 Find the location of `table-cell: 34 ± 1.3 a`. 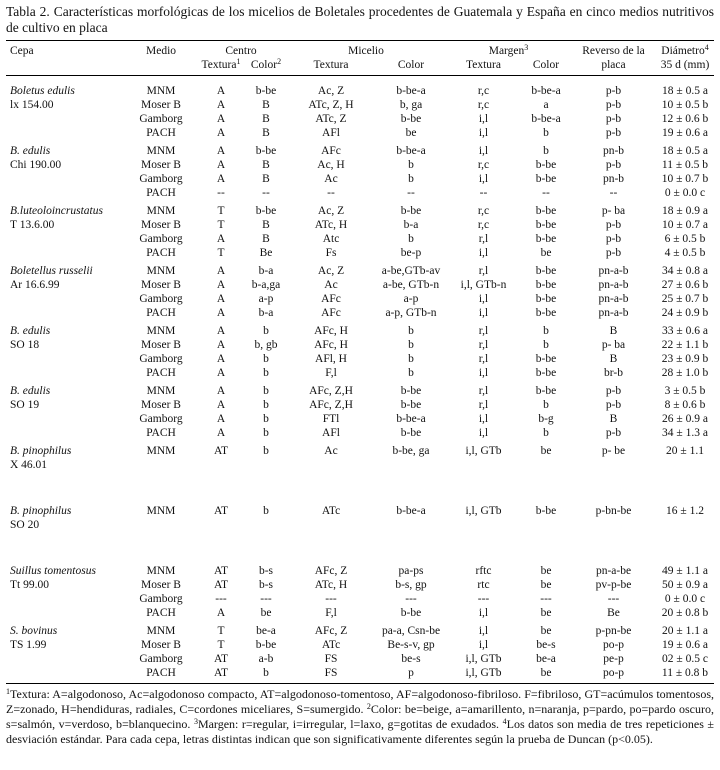

table-cell: 34 ± 1.3 a is located at coordinates (685, 433).